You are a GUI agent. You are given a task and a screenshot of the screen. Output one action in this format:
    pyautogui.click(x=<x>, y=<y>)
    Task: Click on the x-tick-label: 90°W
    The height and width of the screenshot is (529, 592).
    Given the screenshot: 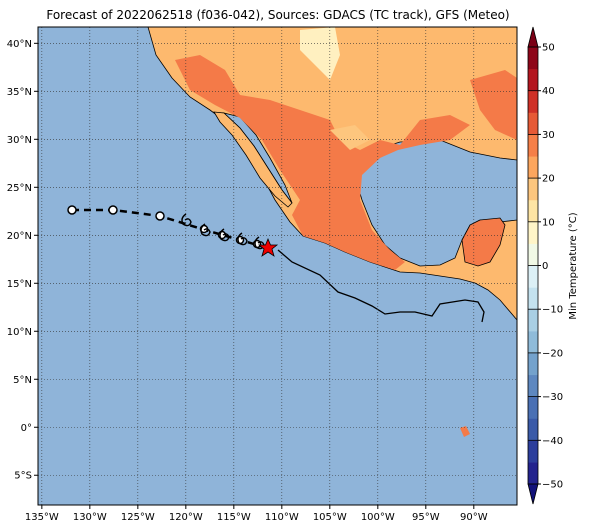 What is the action you would take?
    pyautogui.click(x=474, y=517)
    